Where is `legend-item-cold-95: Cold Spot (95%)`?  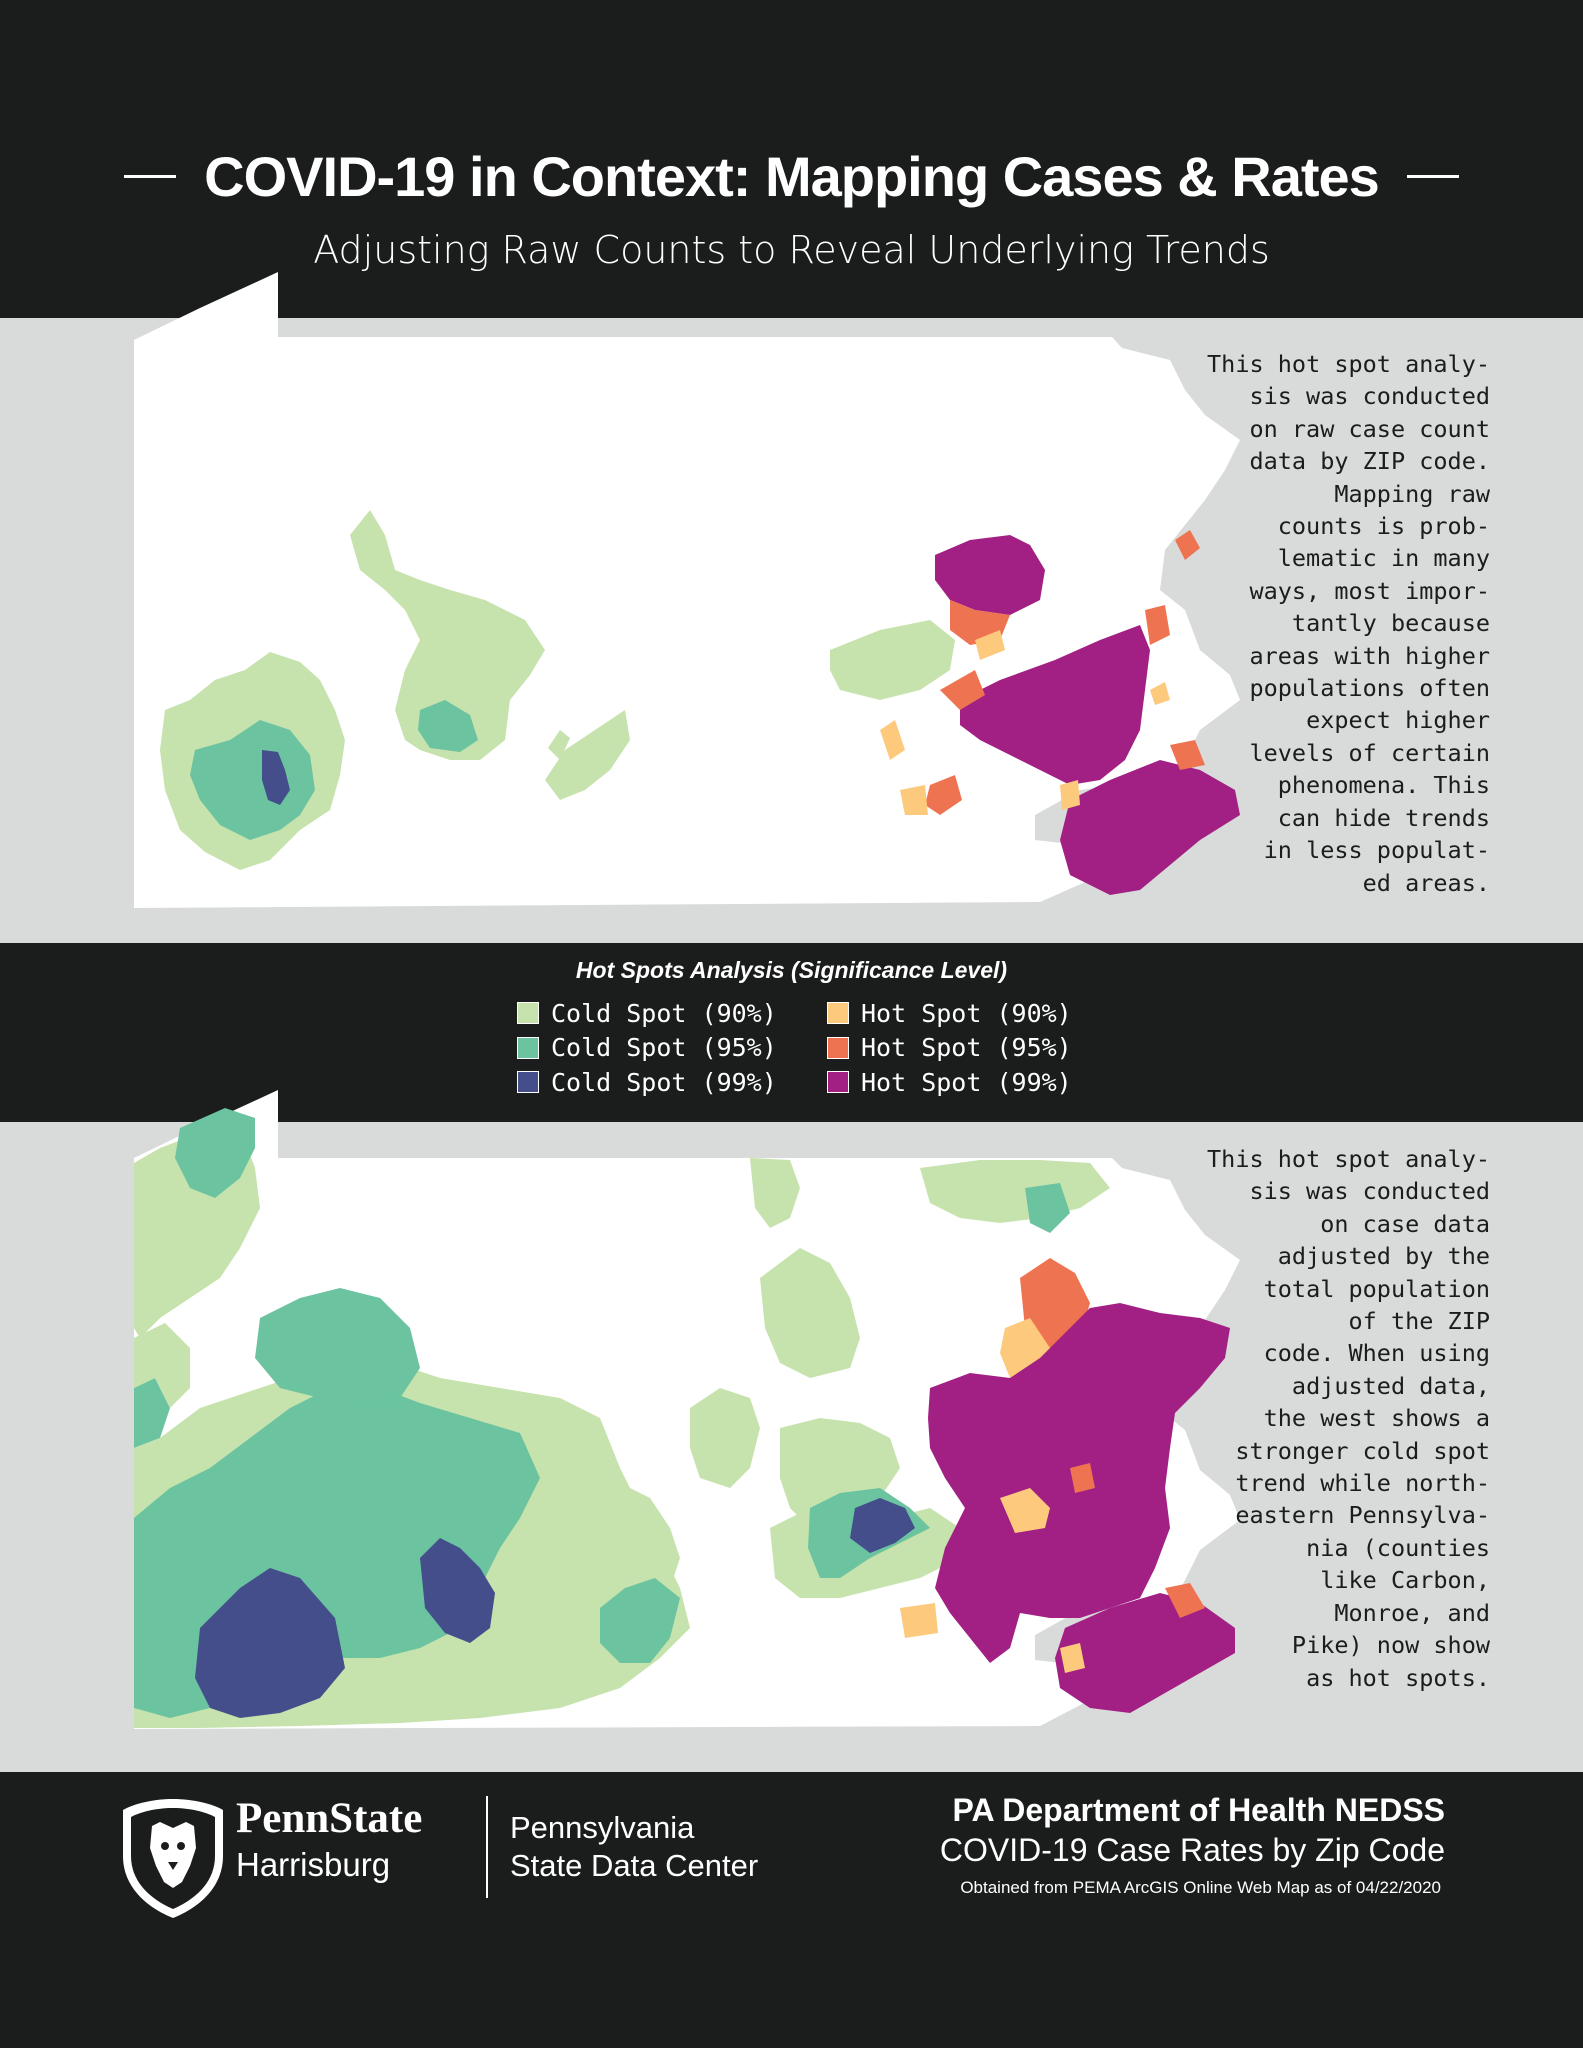
legend-item-cold-95: Cold Spot (95%) is located at coordinates (647, 1048).